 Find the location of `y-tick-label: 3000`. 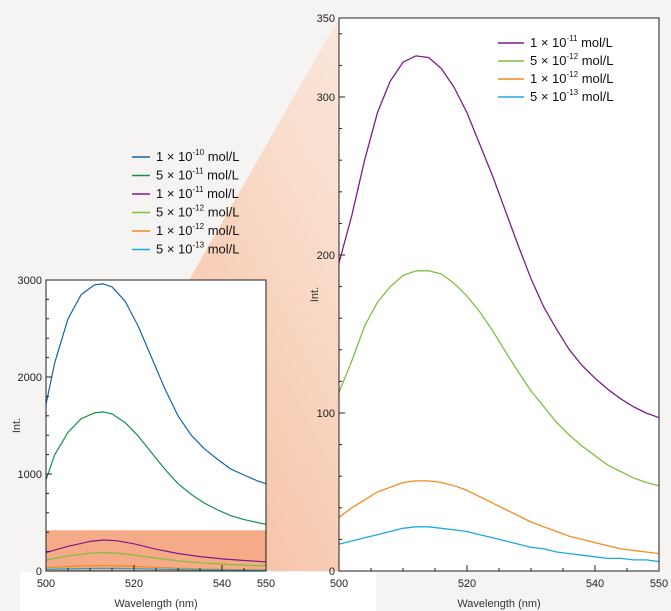

y-tick-label: 3000 is located at coordinates (30, 281).